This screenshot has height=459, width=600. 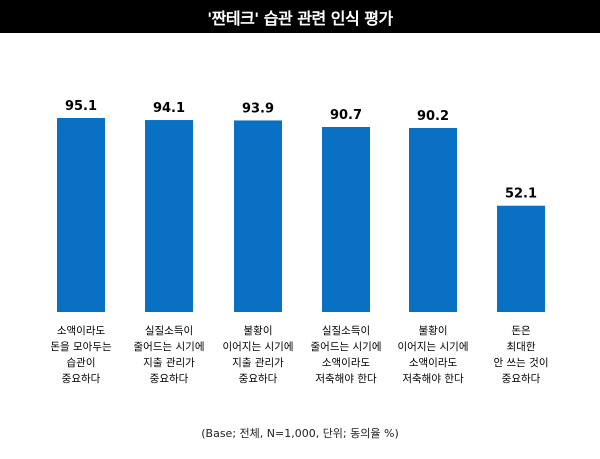 I want to click on category-label-6-line-4: 중요하다, so click(x=521, y=378).